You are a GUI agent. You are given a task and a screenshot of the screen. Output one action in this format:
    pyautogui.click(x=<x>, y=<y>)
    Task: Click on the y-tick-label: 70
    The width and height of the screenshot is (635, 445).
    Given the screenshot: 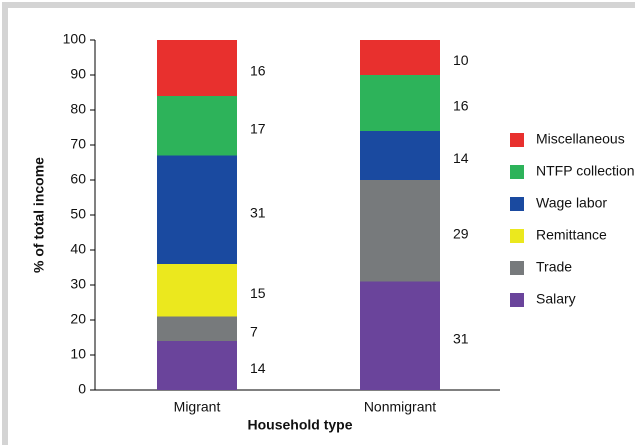 What is the action you would take?
    pyautogui.click(x=78, y=144)
    